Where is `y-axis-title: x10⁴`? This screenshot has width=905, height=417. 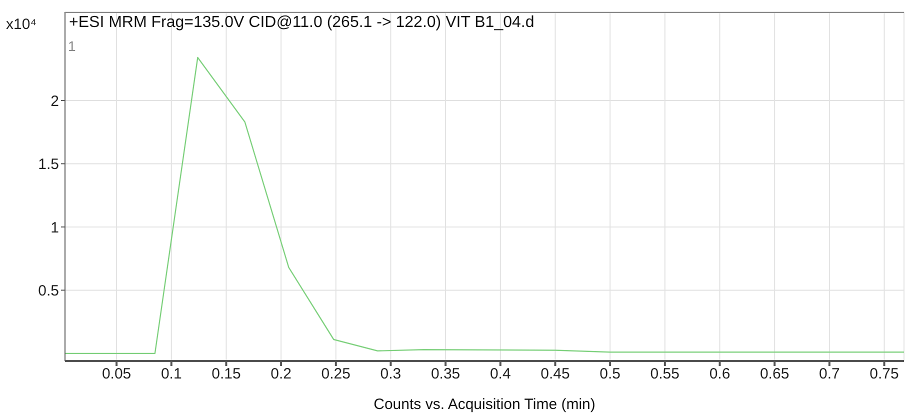
y-axis-title: x10⁴ is located at coordinates (21, 24).